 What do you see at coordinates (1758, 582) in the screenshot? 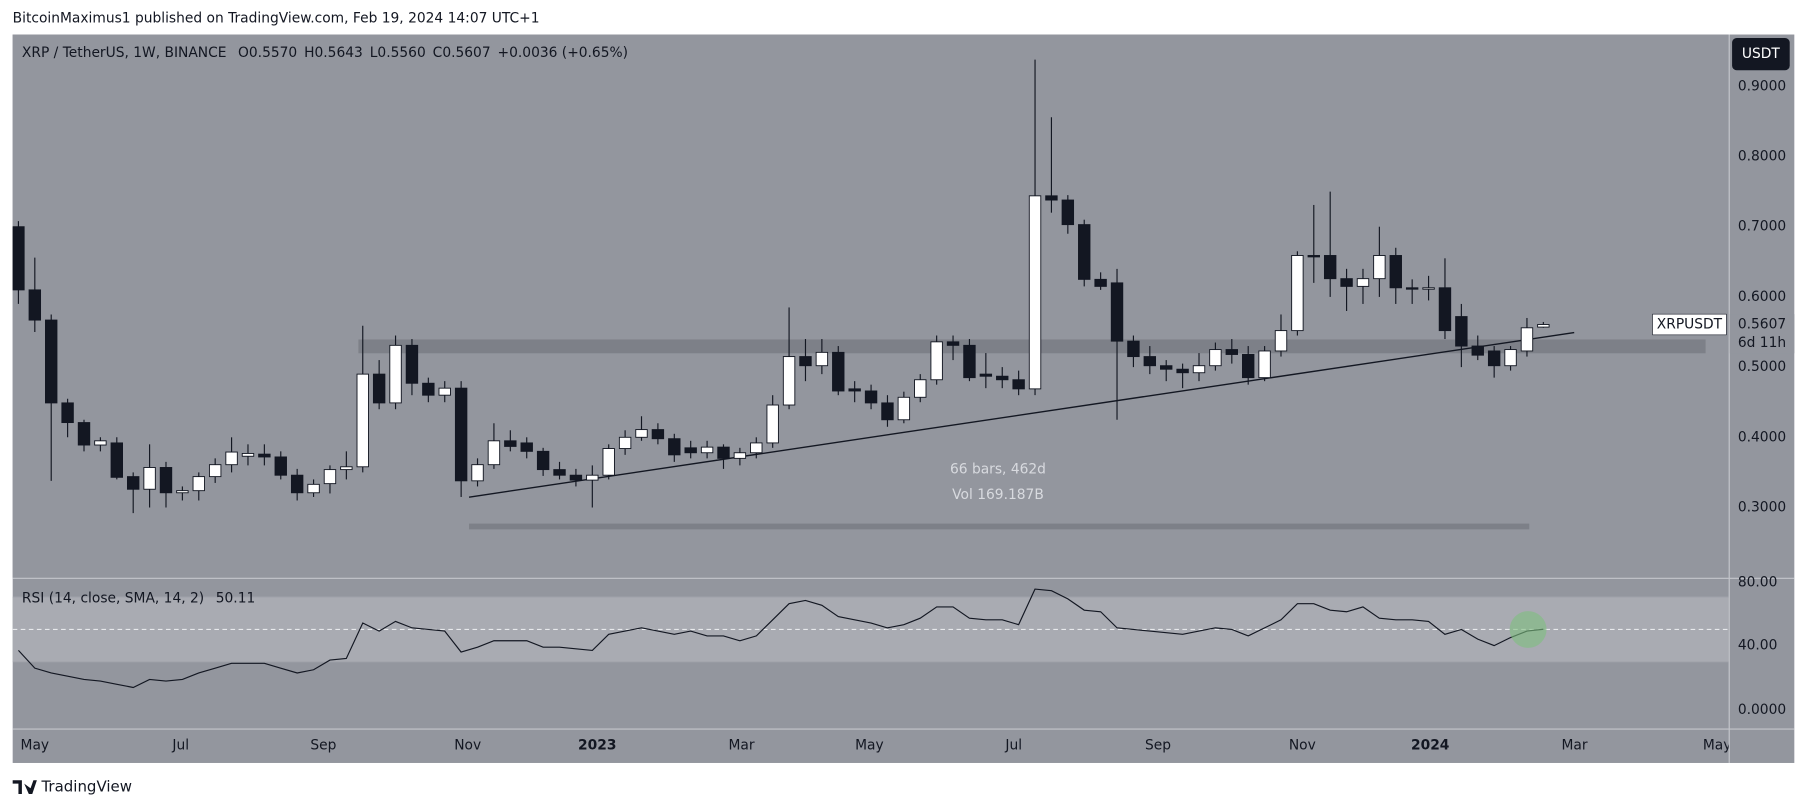
I see `rsi-tick-label: 80.00` at bounding box center [1758, 582].